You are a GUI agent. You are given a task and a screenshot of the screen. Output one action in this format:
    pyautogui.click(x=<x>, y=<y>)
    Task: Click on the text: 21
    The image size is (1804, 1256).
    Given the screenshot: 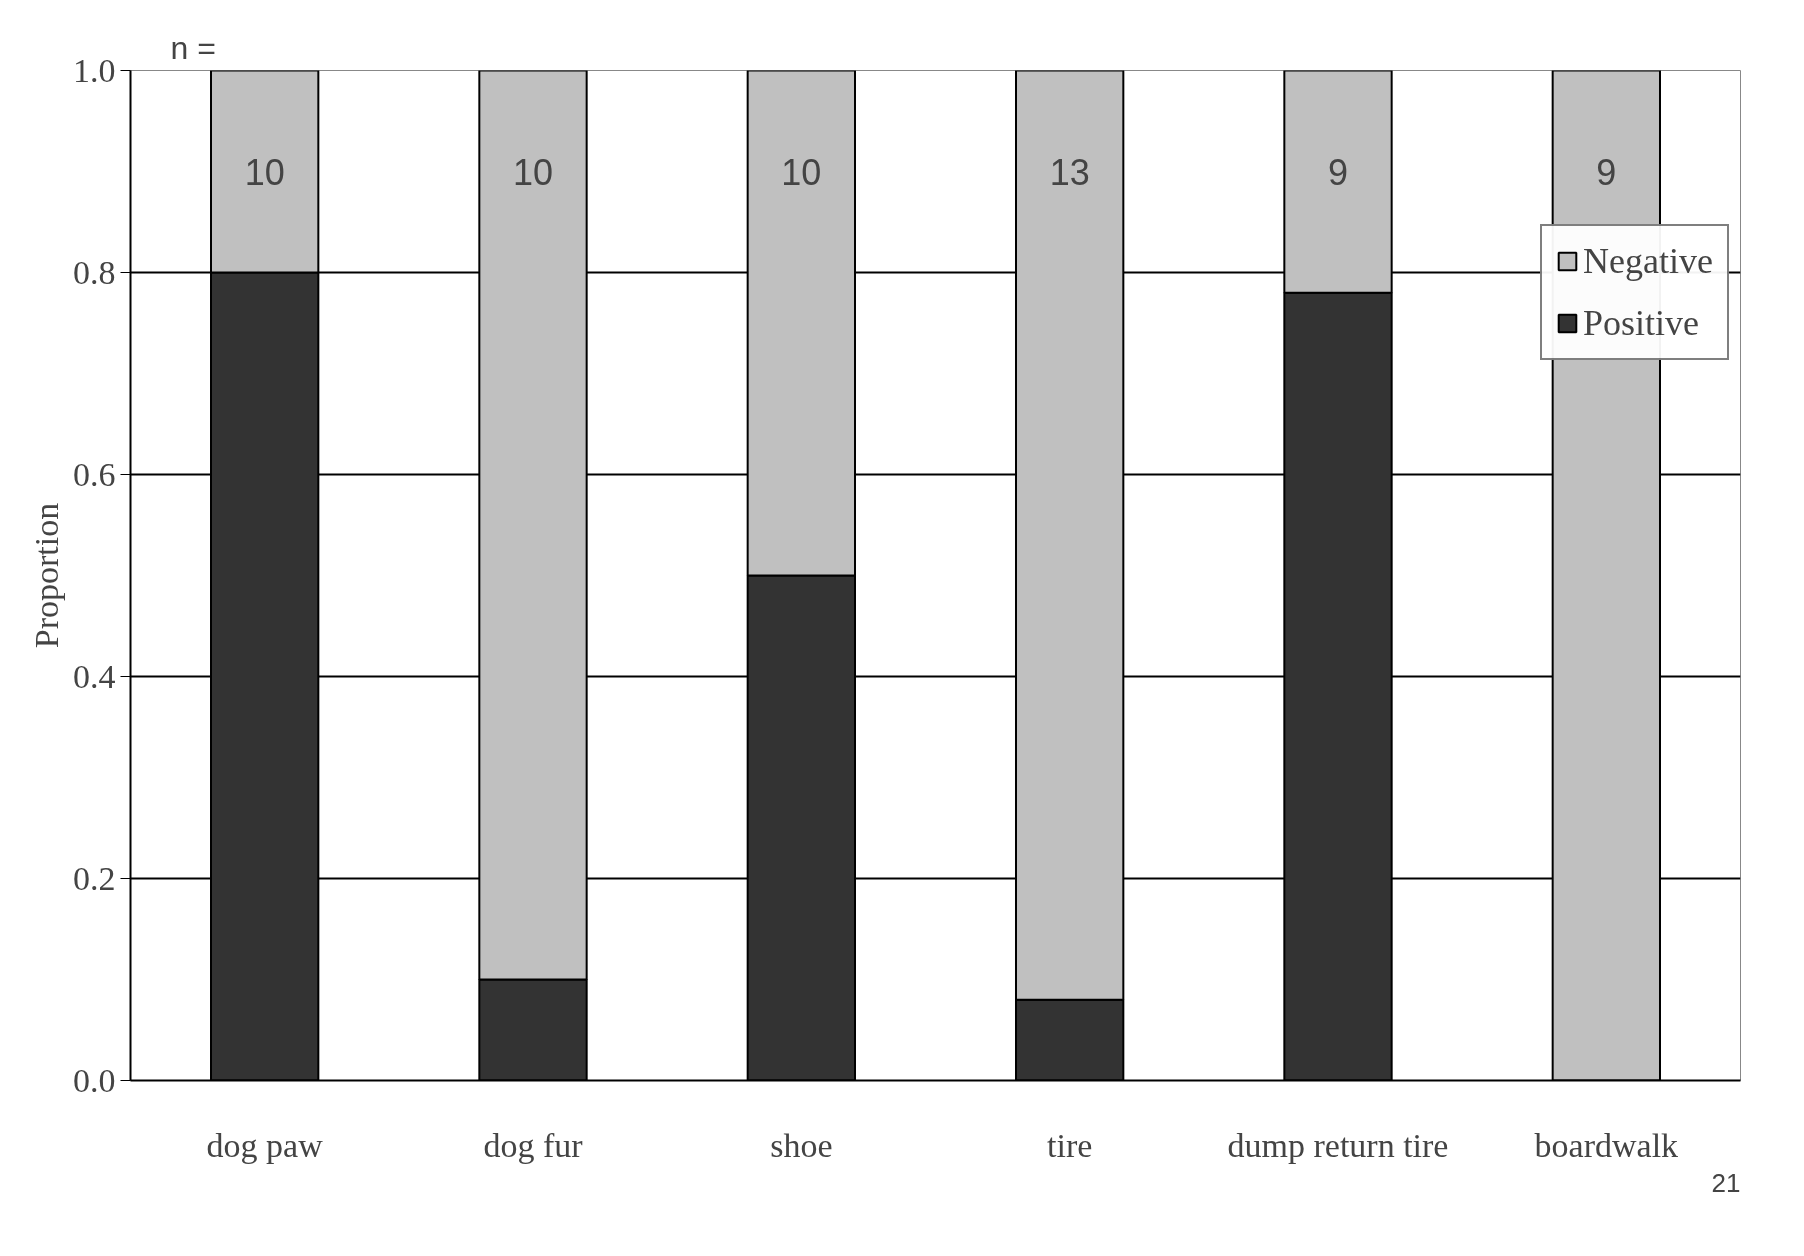 What is the action you would take?
    pyautogui.click(x=1726, y=1182)
    